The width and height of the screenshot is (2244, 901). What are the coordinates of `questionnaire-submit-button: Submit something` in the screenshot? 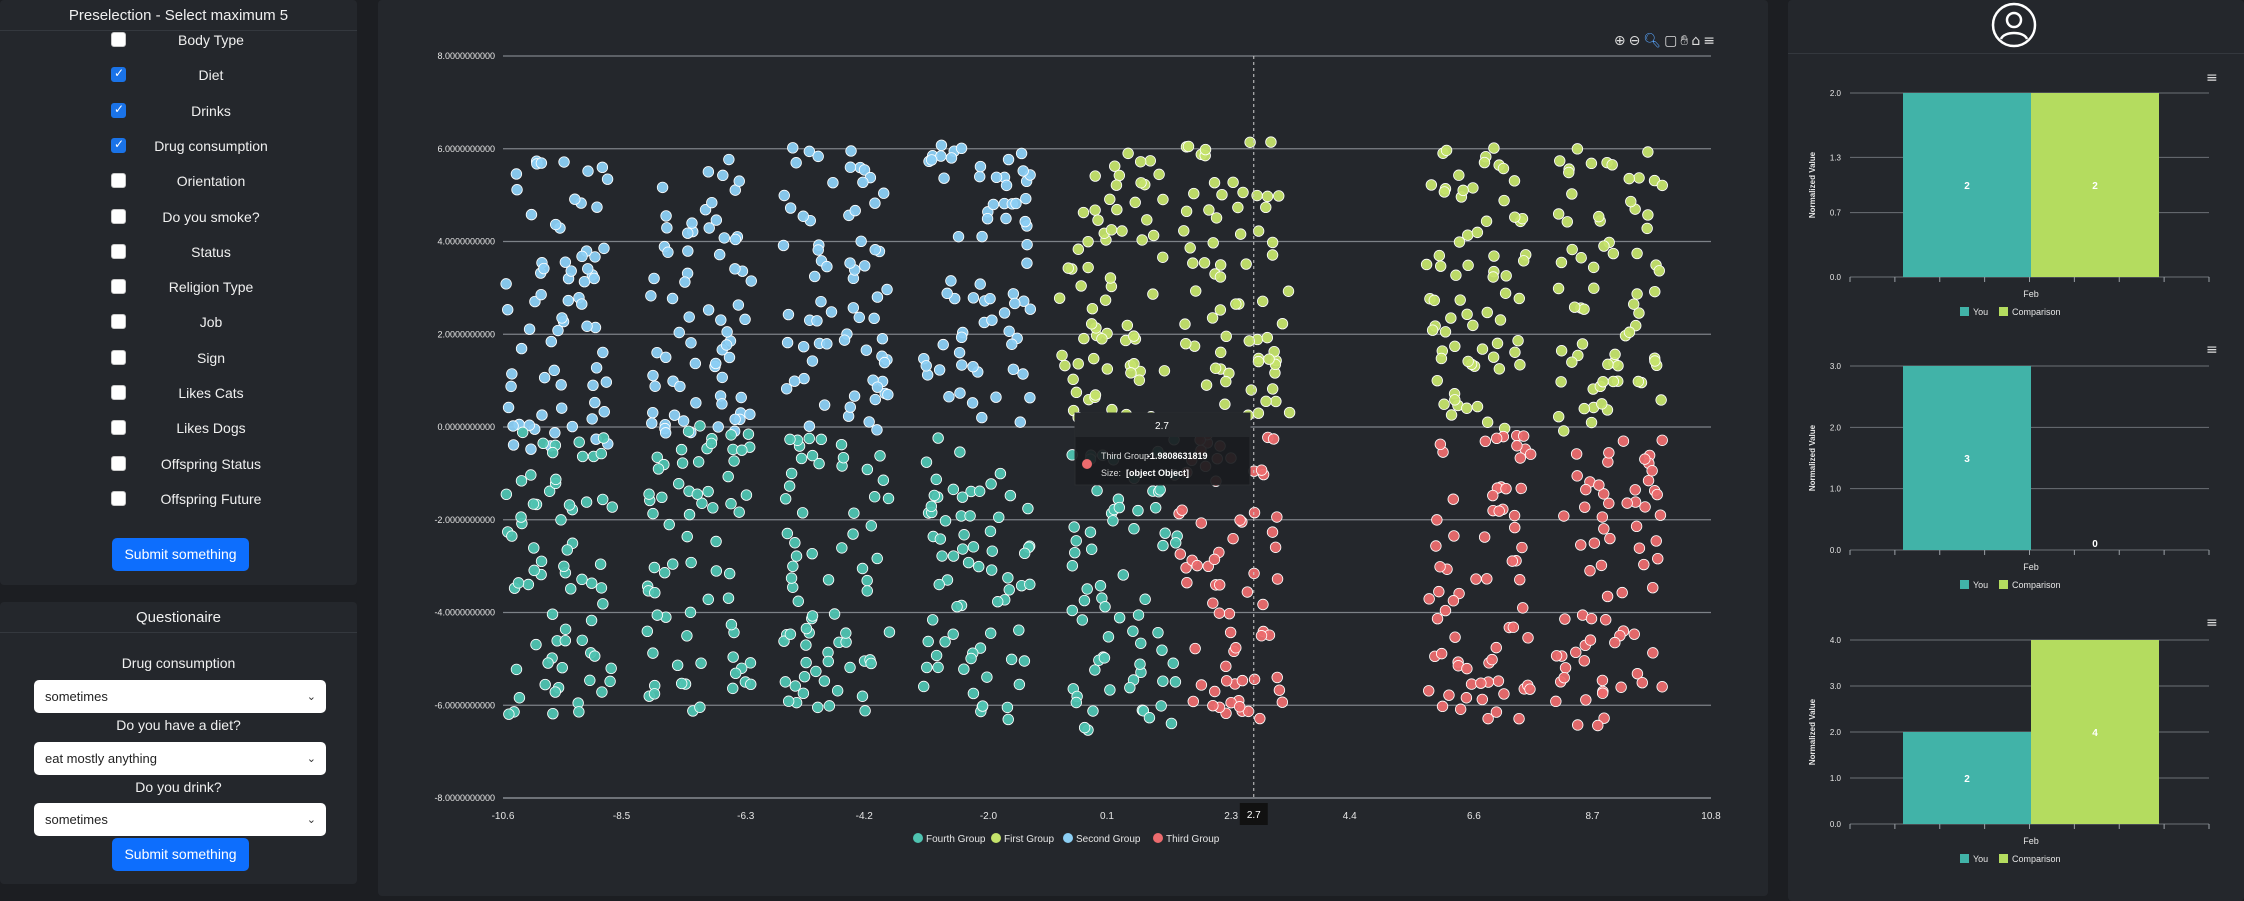 It's located at (180, 854).